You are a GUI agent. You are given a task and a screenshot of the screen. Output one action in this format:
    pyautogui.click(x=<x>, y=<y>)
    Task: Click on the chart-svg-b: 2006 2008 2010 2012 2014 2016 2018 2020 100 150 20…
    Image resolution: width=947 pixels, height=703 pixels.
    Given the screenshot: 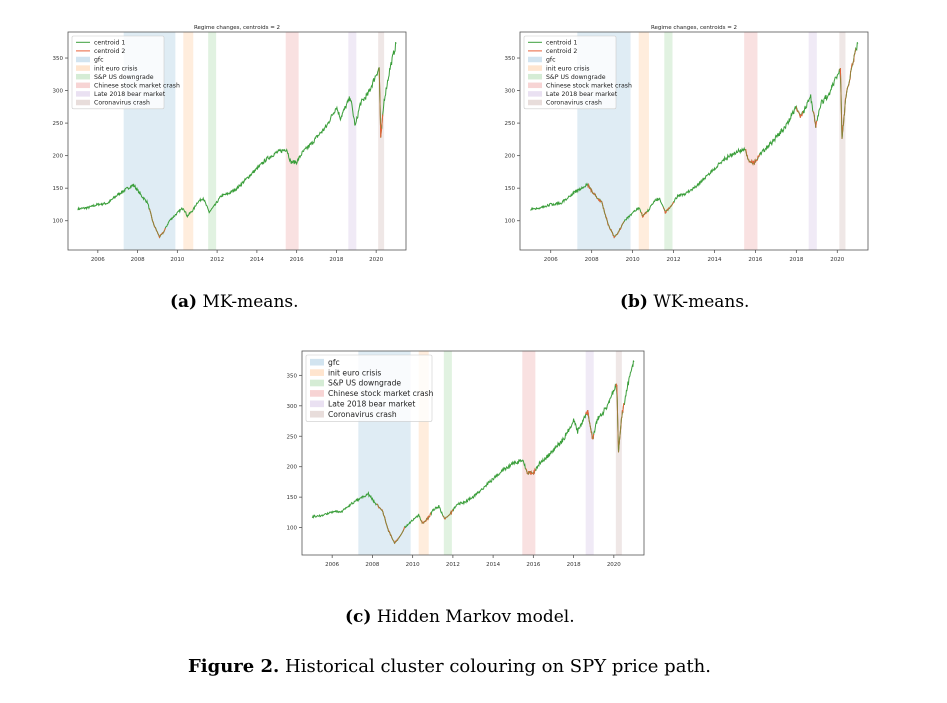 What is the action you would take?
    pyautogui.click(x=687, y=144)
    